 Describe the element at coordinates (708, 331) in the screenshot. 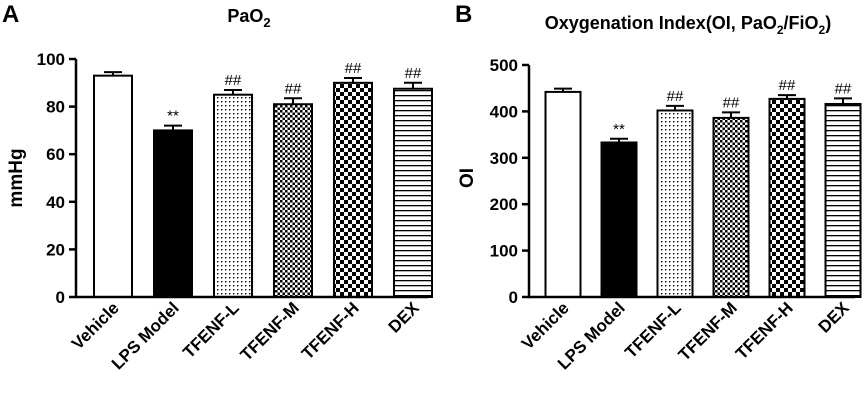

I see `x-tick-label-b-3: TFENF-M` at that location.